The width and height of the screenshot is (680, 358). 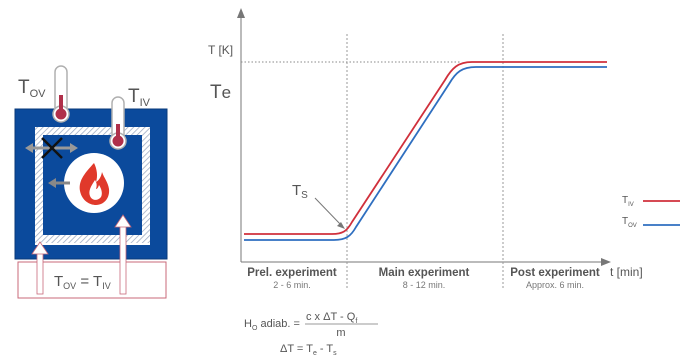 What do you see at coordinates (58, 281) in the screenshot?
I see `eq-t-ov: T` at bounding box center [58, 281].